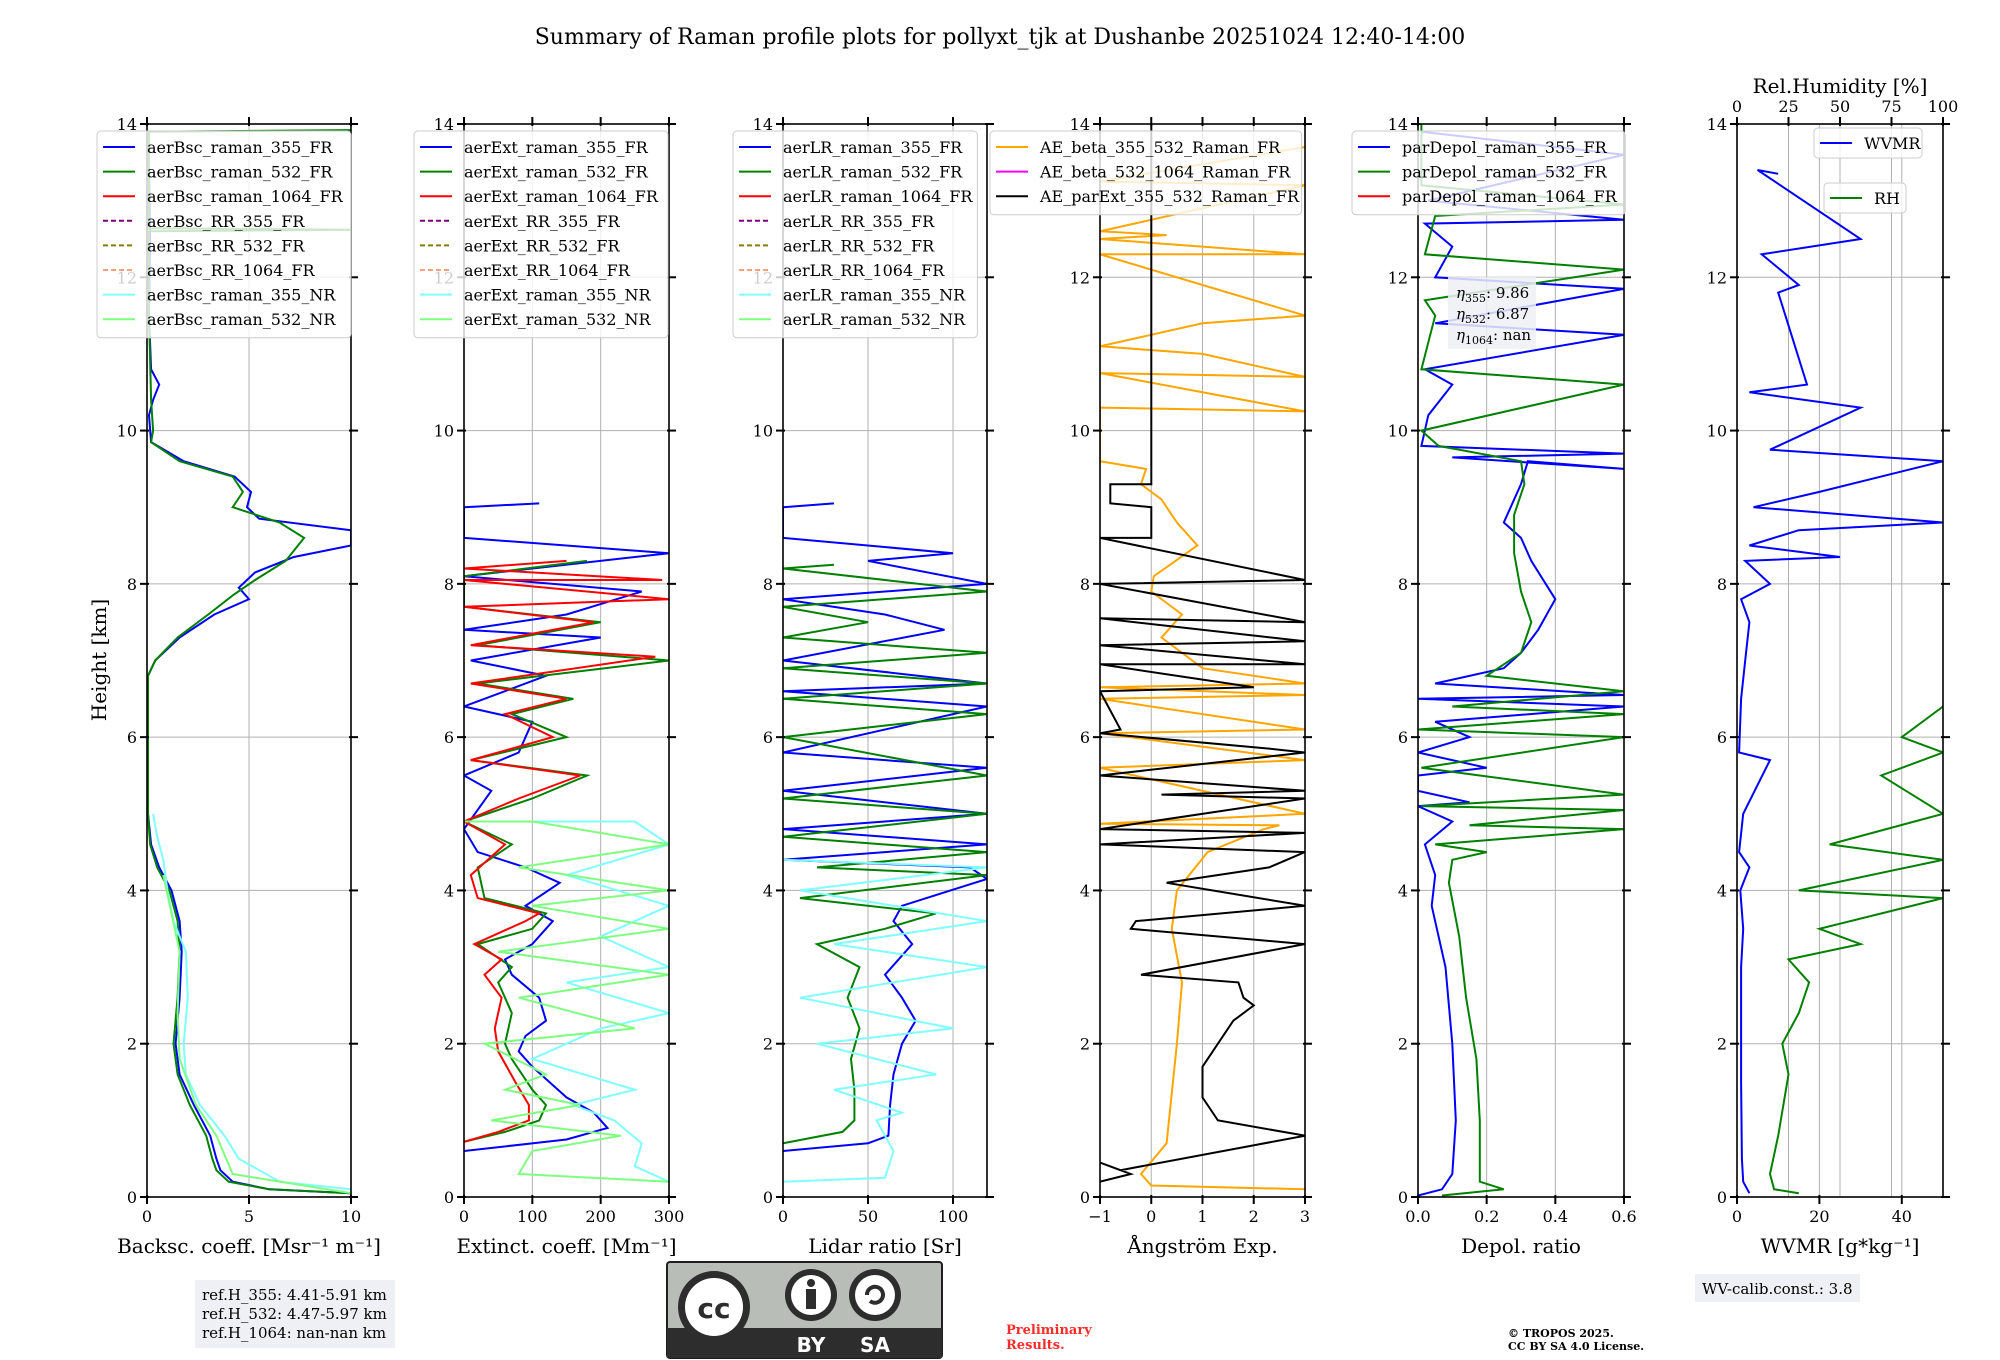 This screenshot has height=1360, width=2000. What do you see at coordinates (1486, 1216) in the screenshot?
I see `x-tick-label: 0.2` at bounding box center [1486, 1216].